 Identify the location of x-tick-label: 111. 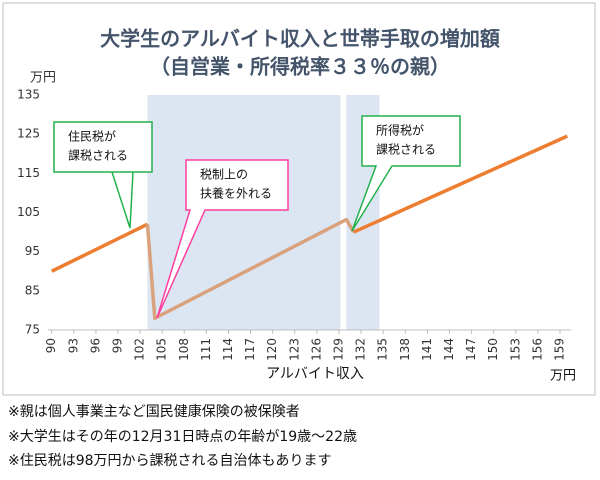
(206, 349).